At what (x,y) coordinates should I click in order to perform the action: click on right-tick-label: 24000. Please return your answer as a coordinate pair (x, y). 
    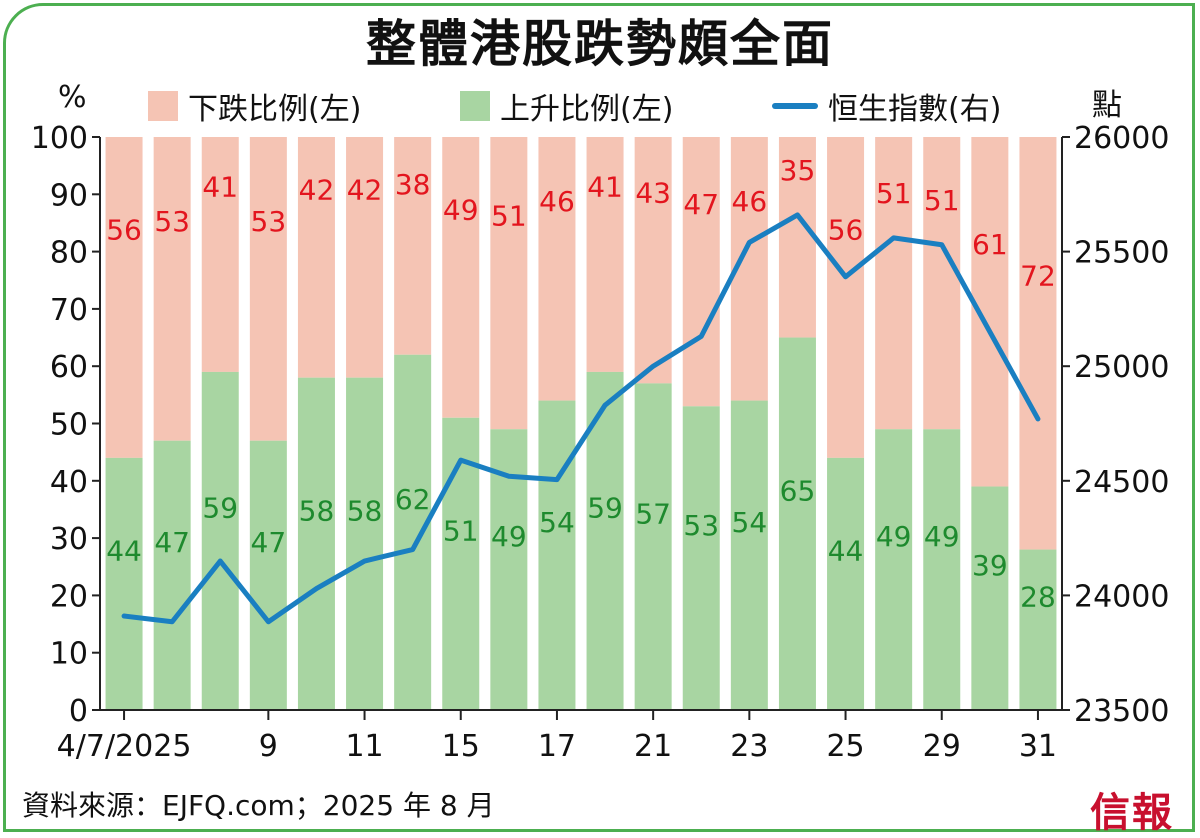
    Looking at the image, I should click on (1121, 596).